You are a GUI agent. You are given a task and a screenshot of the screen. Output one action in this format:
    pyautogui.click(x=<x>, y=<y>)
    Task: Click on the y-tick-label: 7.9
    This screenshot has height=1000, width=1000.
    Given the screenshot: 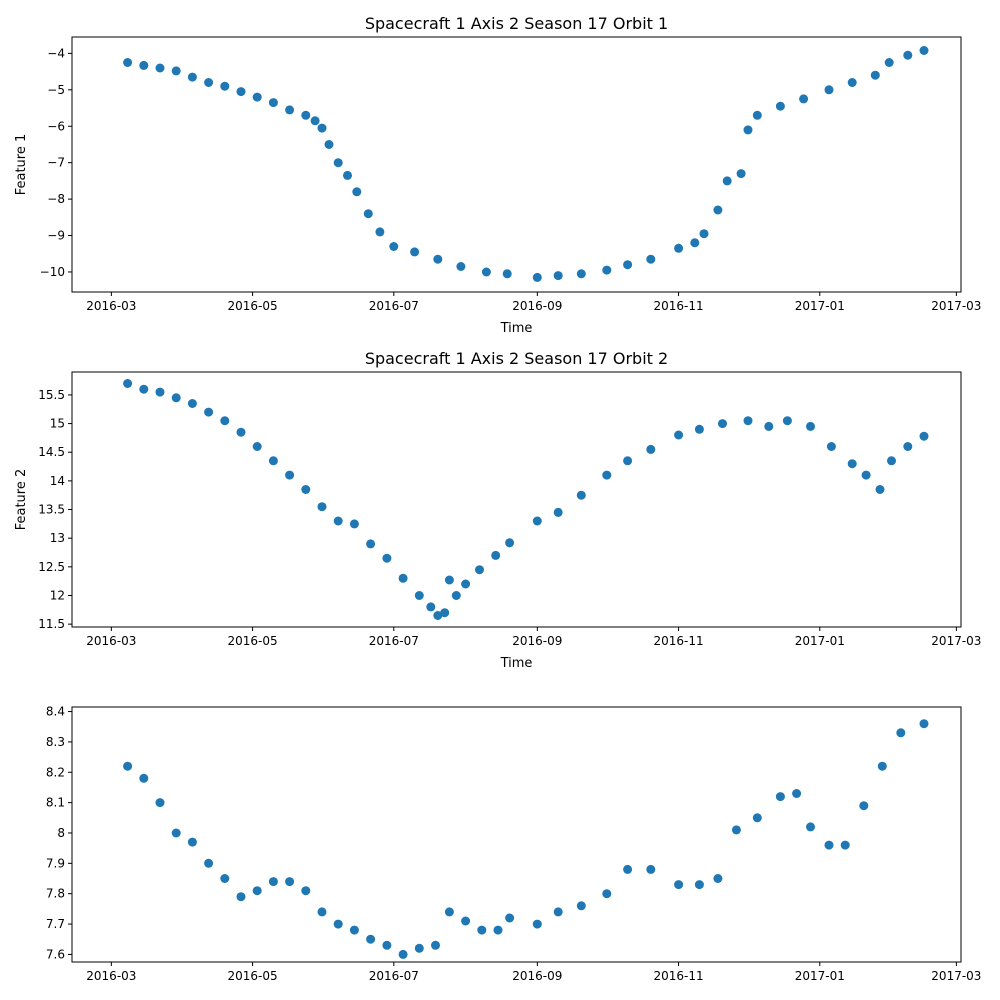 What is the action you would take?
    pyautogui.click(x=55, y=863)
    